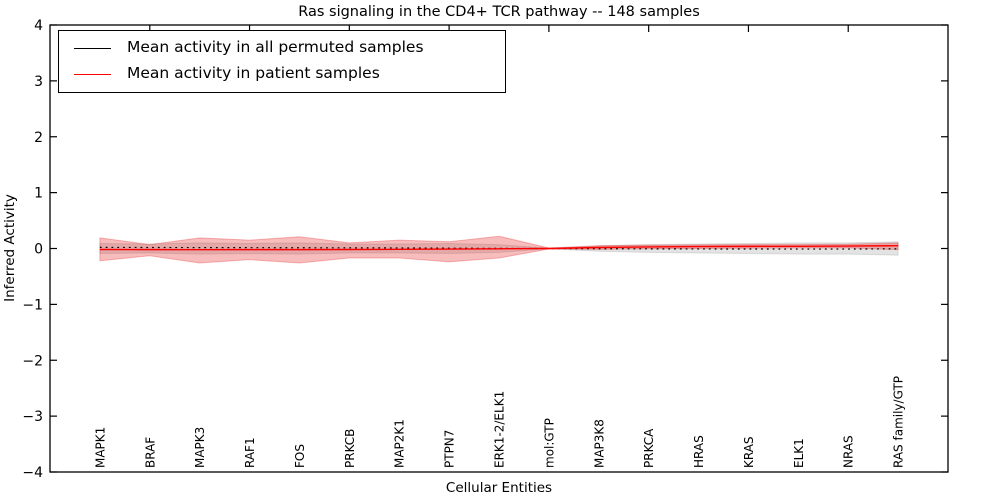 This screenshot has height=500, width=1000. I want to click on patient-samples-std-band, so click(499, 249).